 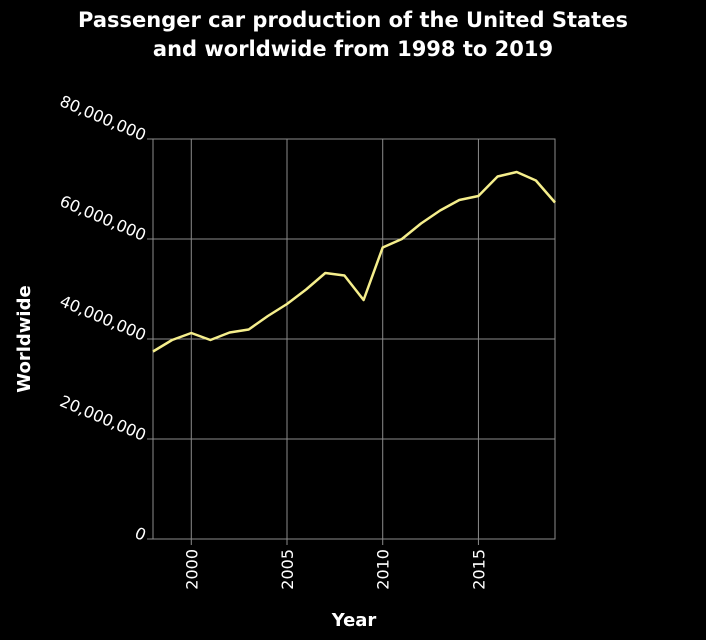 What do you see at coordinates (354, 620) in the screenshot?
I see `x-axis-title: Year` at bounding box center [354, 620].